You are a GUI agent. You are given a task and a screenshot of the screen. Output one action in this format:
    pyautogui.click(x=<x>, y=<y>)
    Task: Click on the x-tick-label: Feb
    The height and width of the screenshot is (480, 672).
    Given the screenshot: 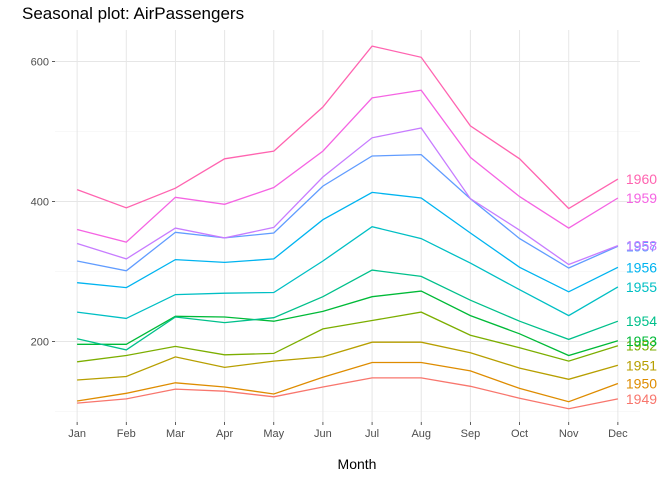 What is the action you would take?
    pyautogui.click(x=126, y=434)
    